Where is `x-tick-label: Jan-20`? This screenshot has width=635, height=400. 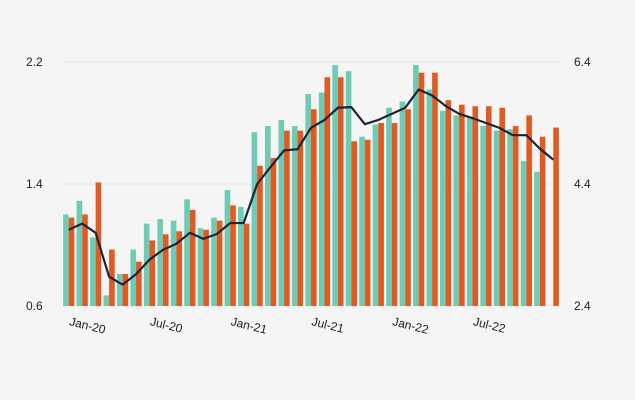
x-tick-label: Jan-20 is located at coordinates (87, 325).